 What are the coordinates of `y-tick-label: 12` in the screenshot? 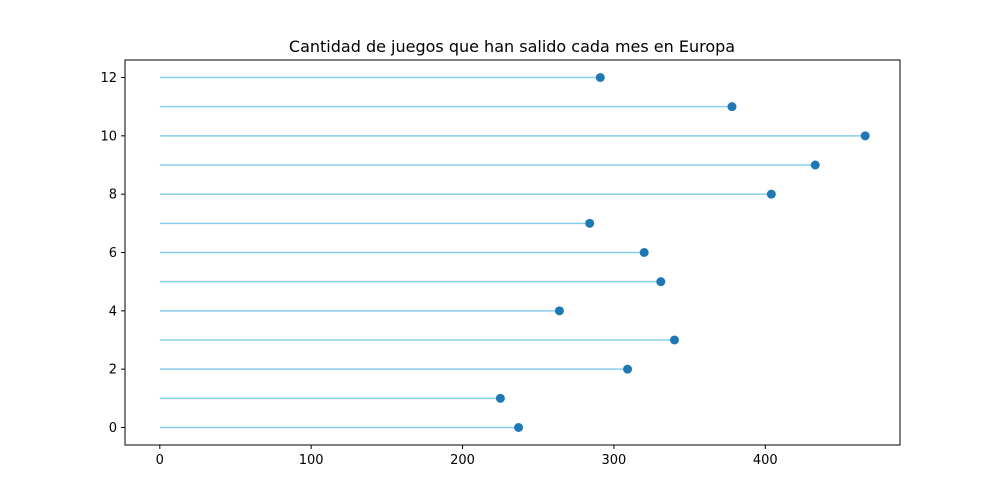 It's located at (108, 78).